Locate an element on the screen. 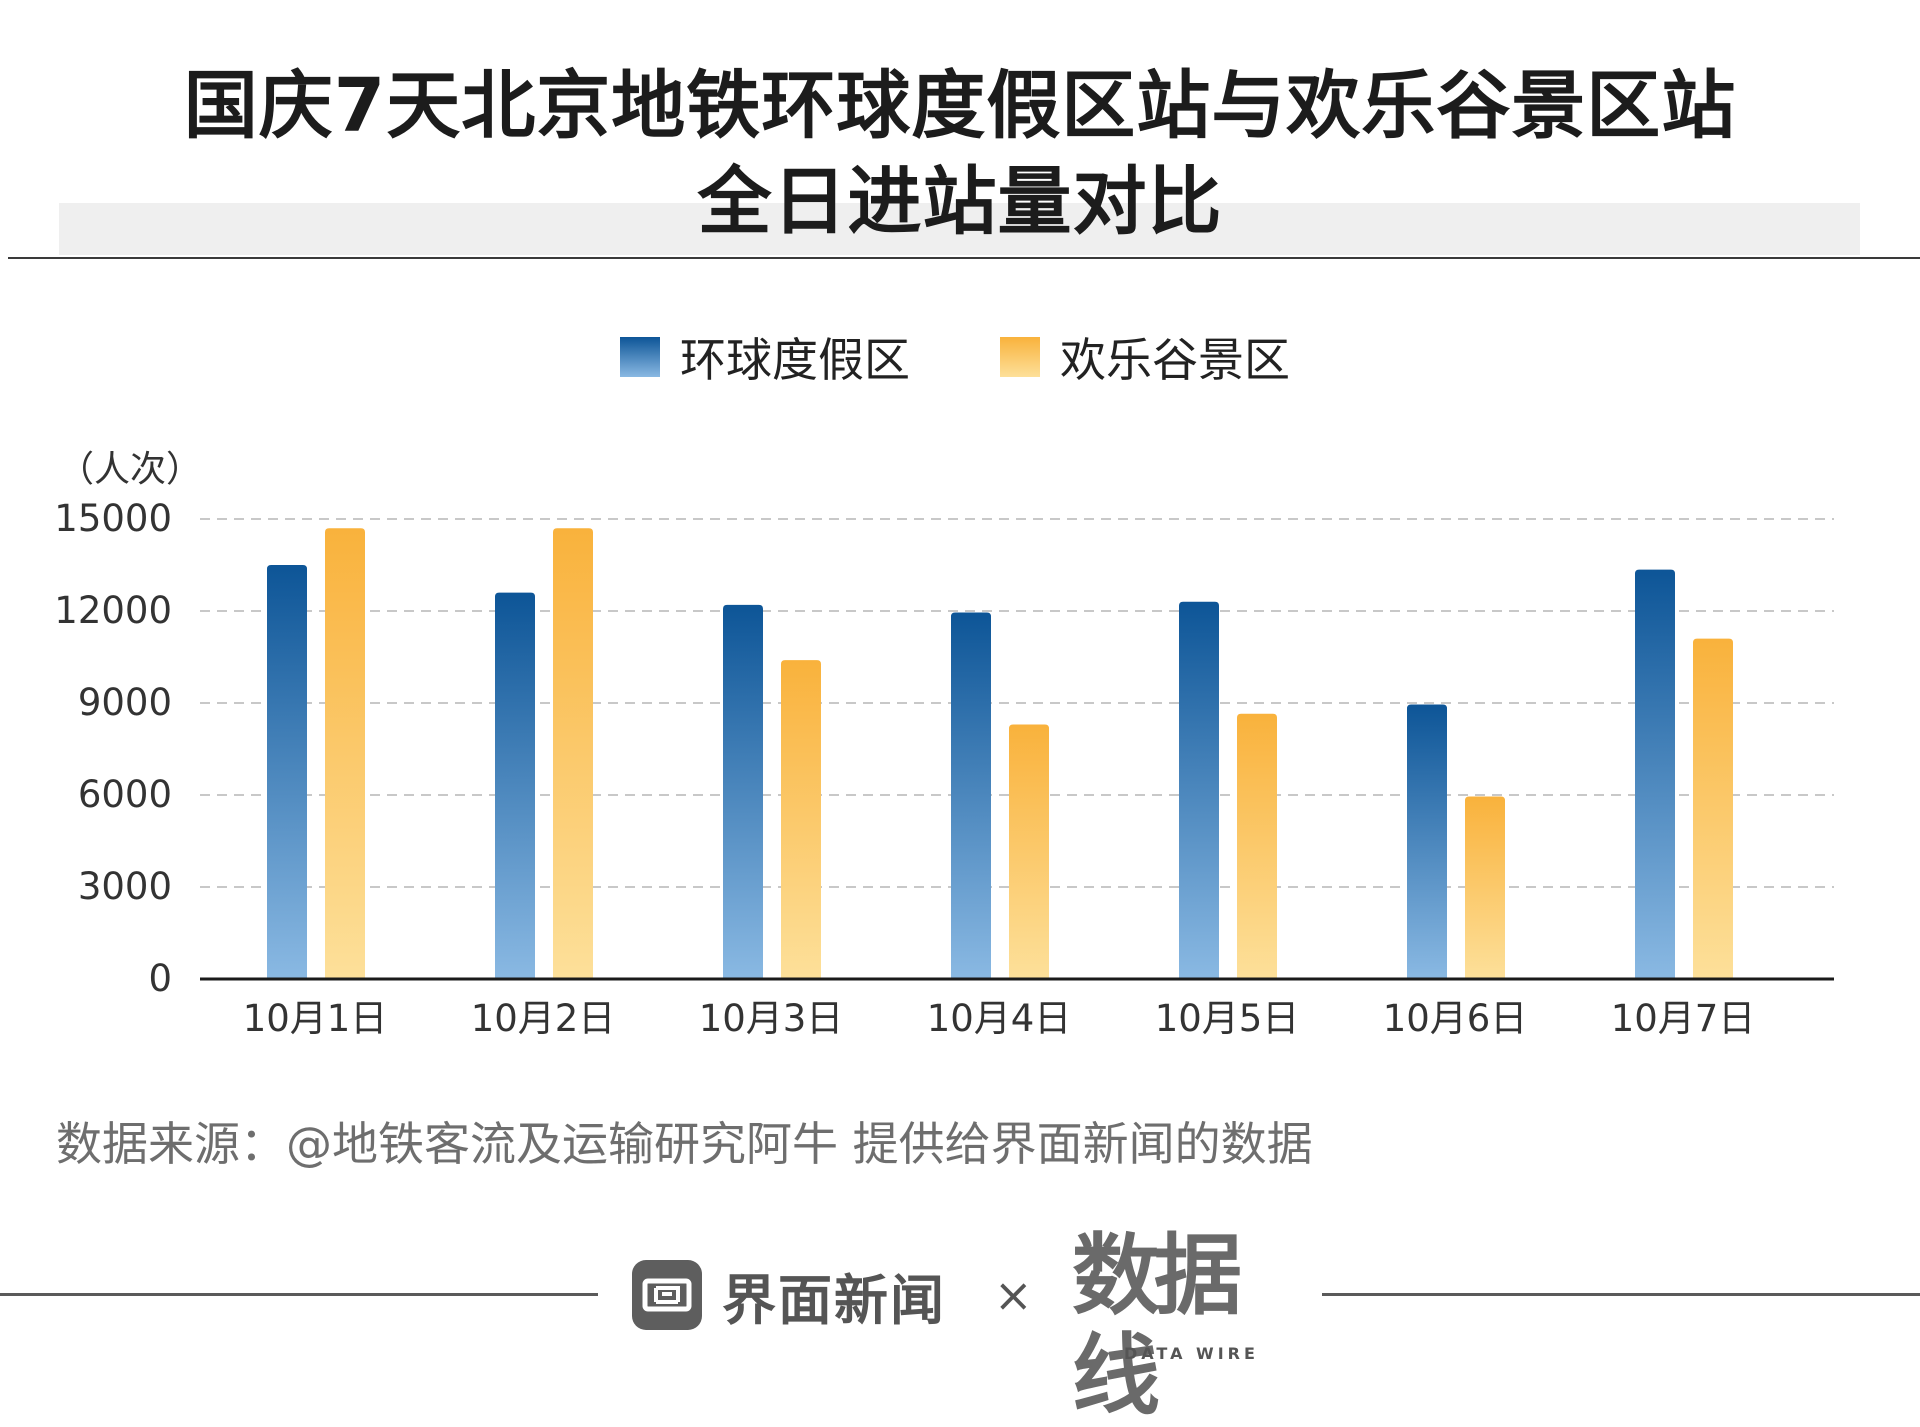 The image size is (1920, 1427). legend-item-happyvalley: 欢乐谷景区 is located at coordinates (1145, 357).